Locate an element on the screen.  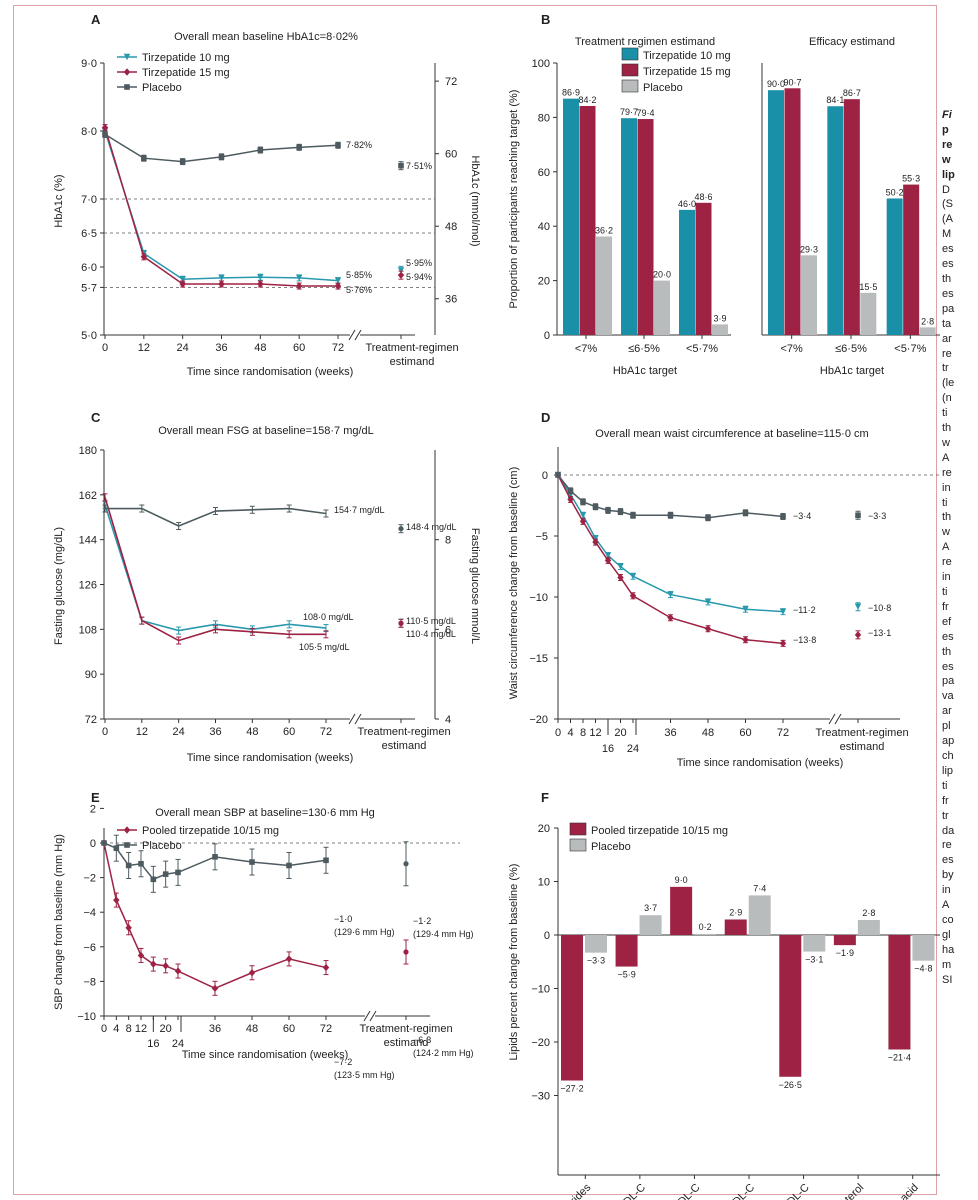
caption-line: ta is located at coordinates (947, 323).